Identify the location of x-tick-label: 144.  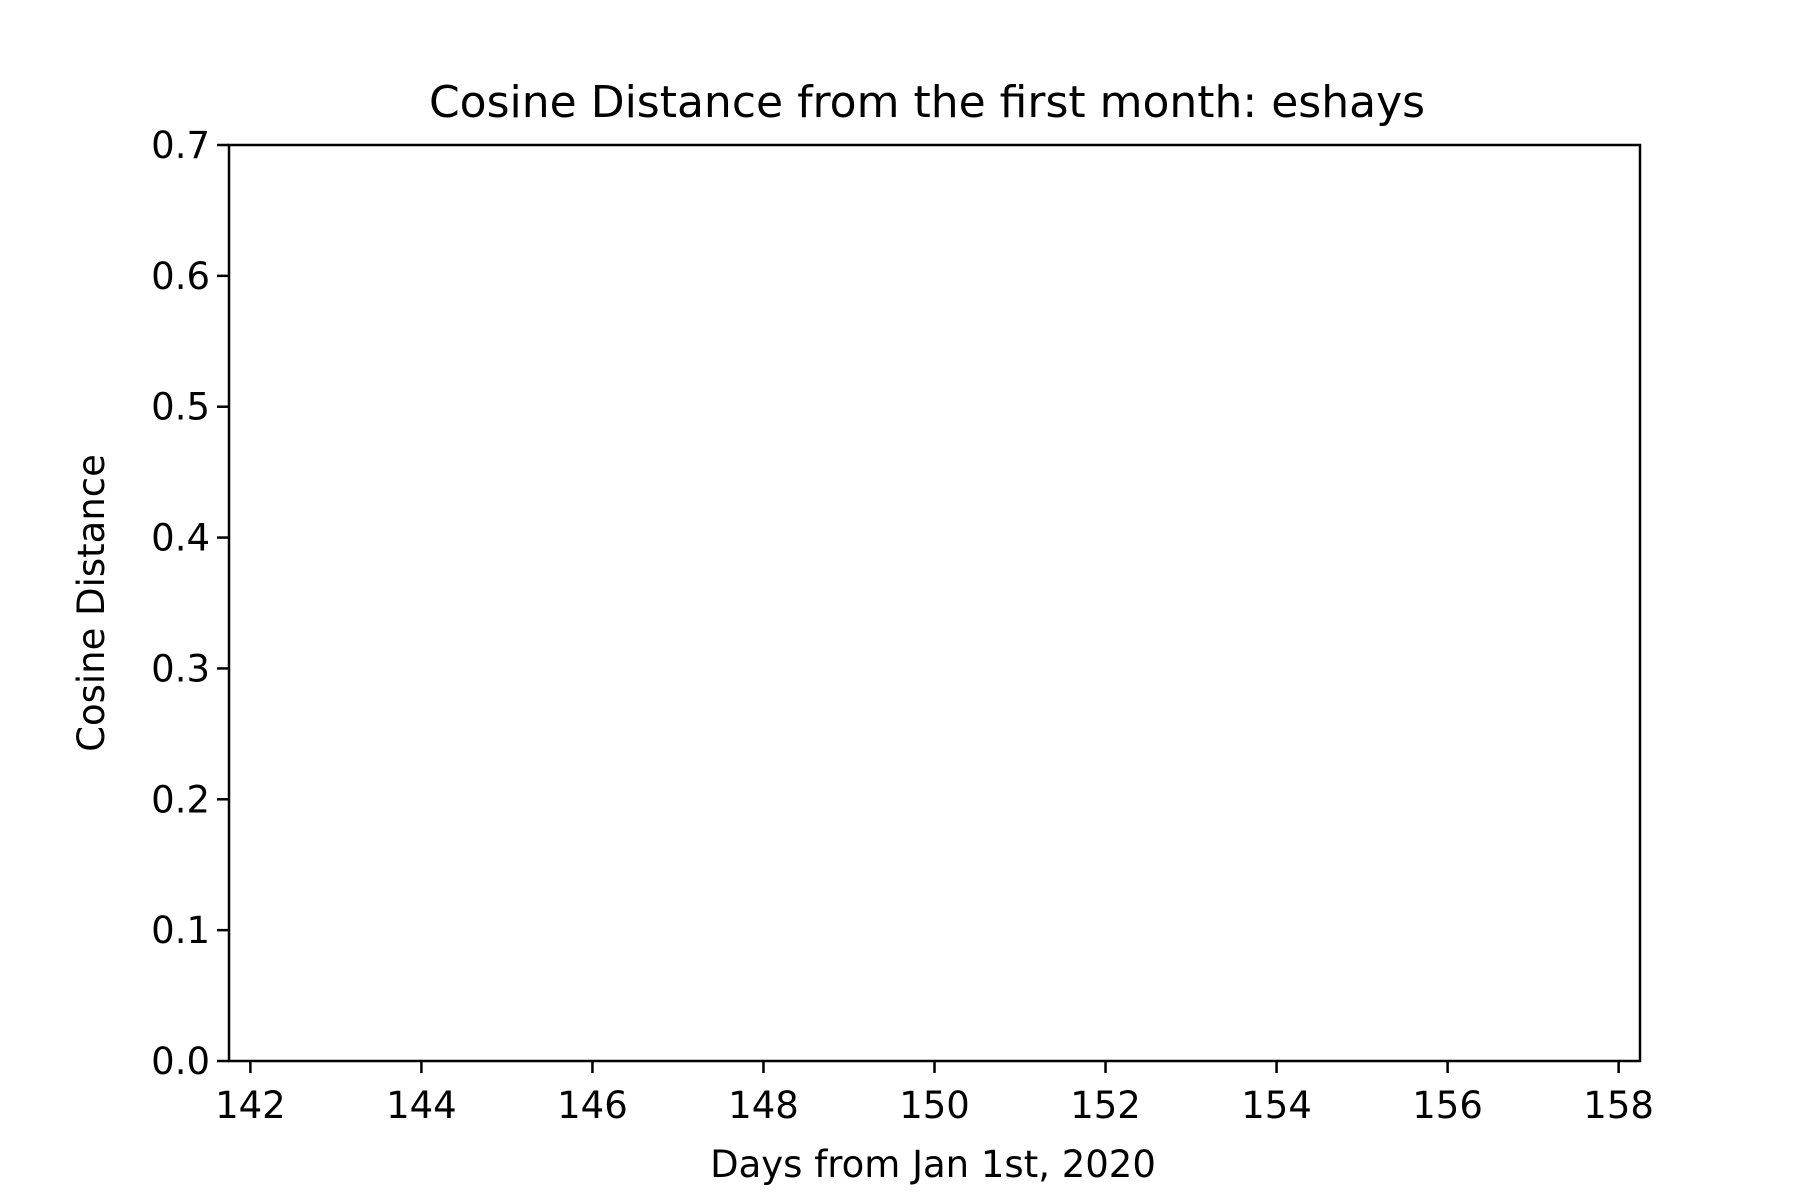
(421, 1105).